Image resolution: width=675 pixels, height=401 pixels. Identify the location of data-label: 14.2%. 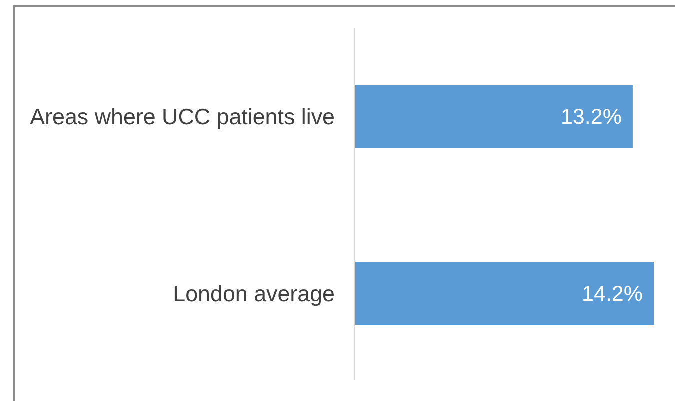
(612, 294).